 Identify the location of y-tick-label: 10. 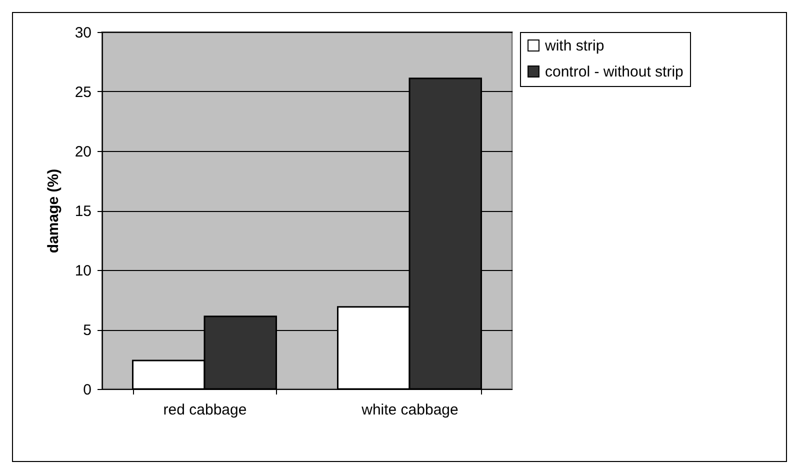
(83, 271).